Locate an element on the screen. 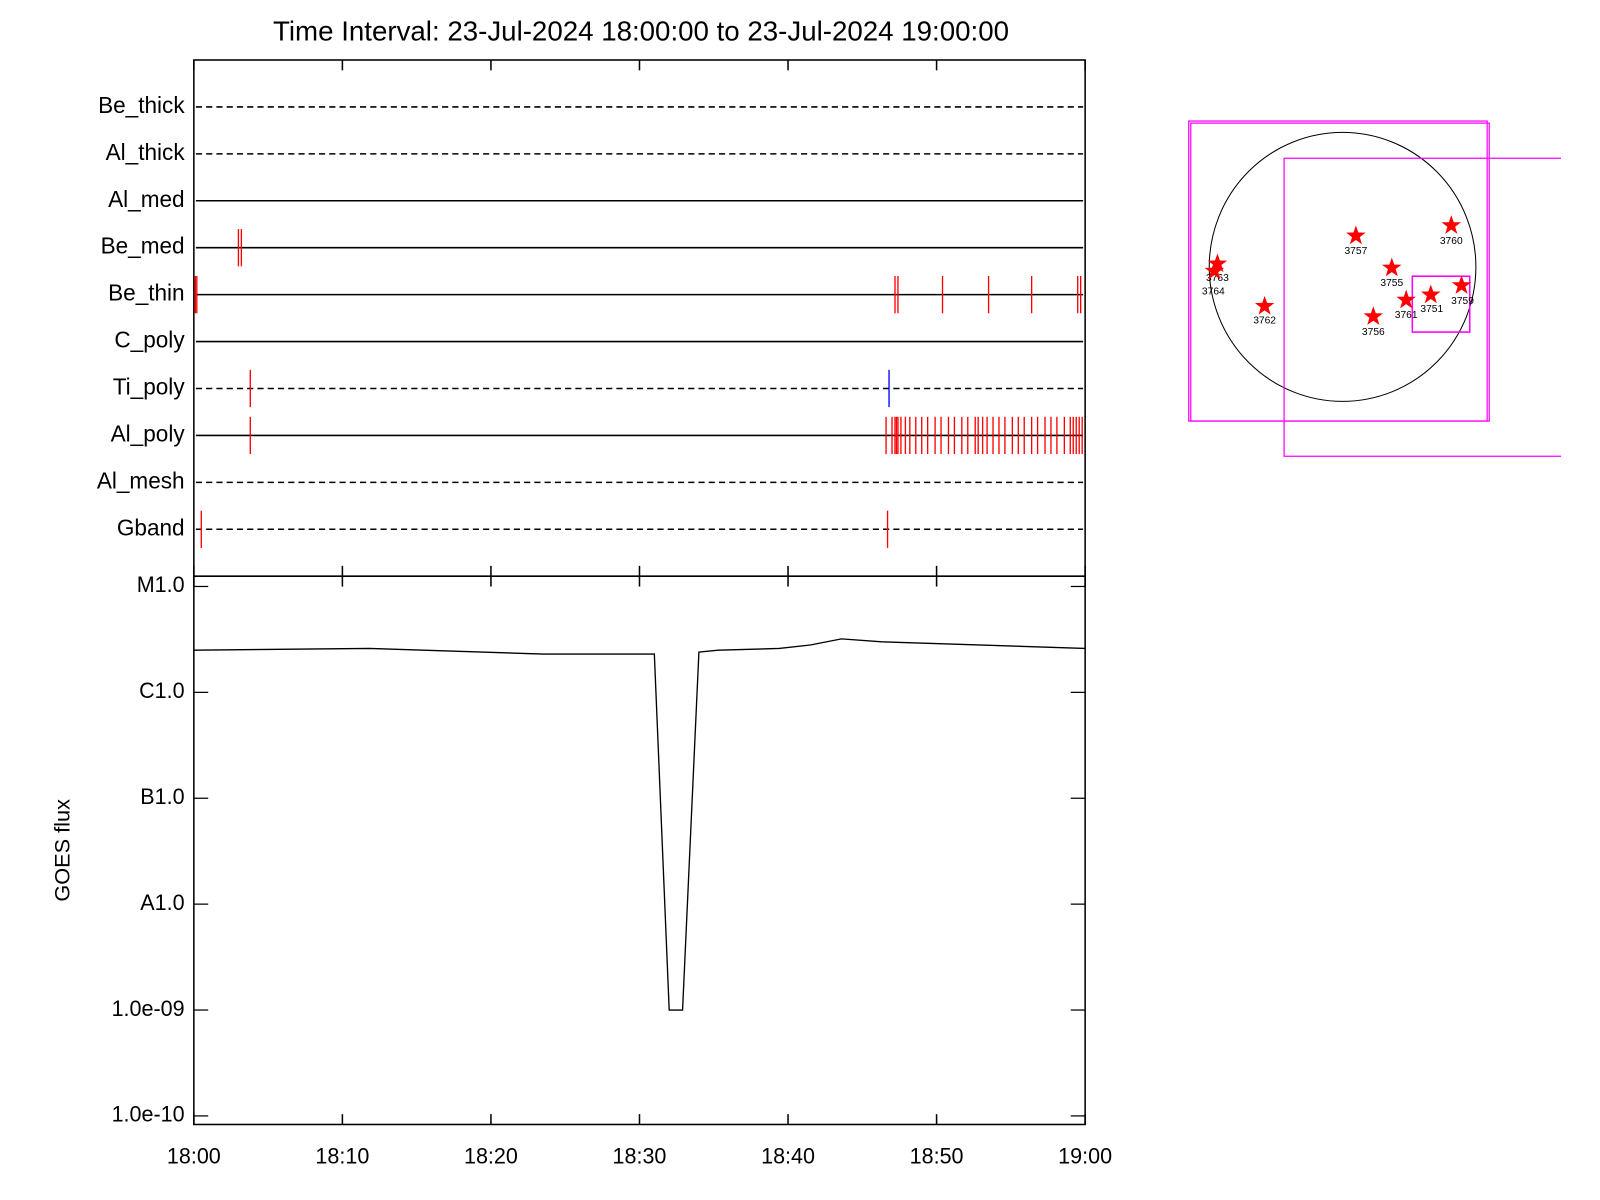 Image resolution: width=1600 pixels, height=1200 pixels. x-tick-label: 19:00 is located at coordinates (1085, 1155).